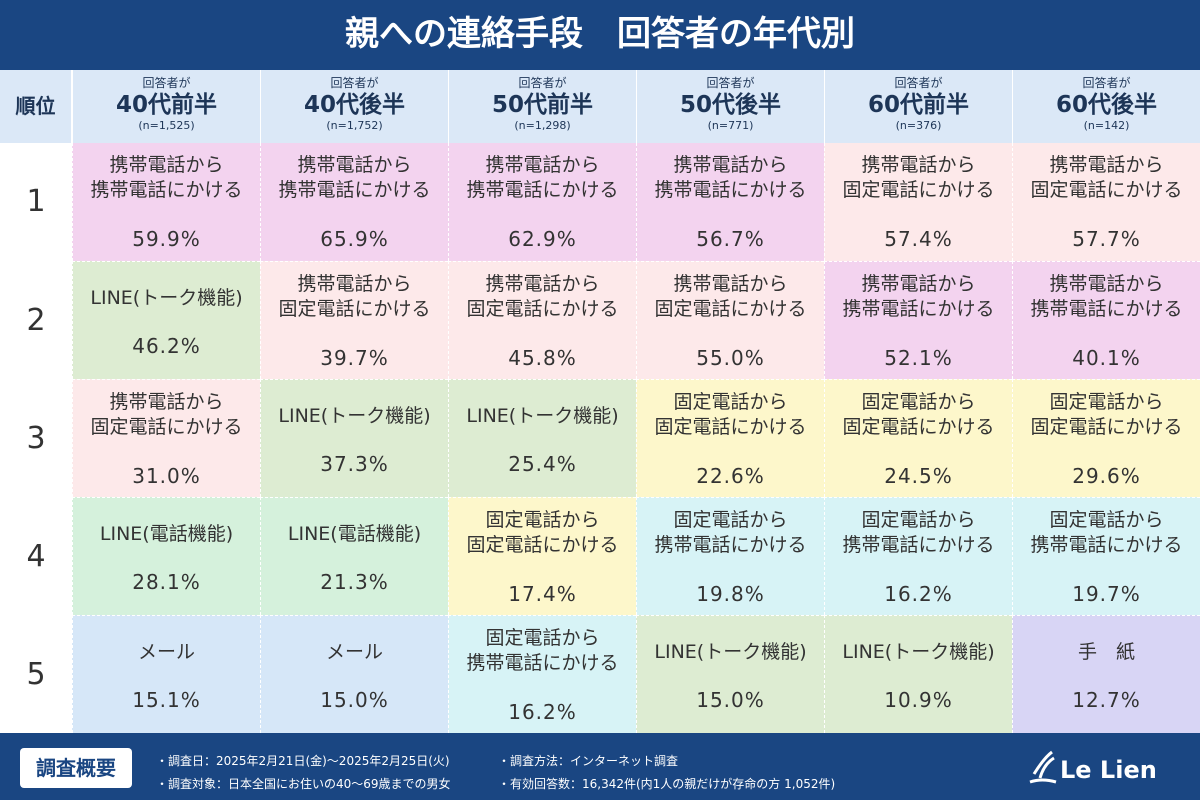 This screenshot has height=800, width=1200. What do you see at coordinates (1106, 476) in the screenshot?
I see `cell-pct: 29.6%` at bounding box center [1106, 476].